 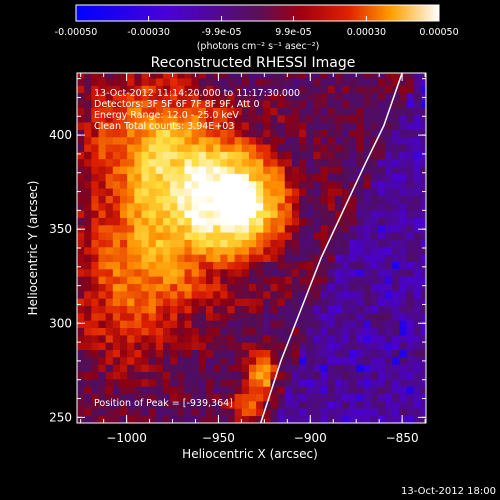 I want to click on colorbar-tick-label: -9.9e-05, so click(x=222, y=32).